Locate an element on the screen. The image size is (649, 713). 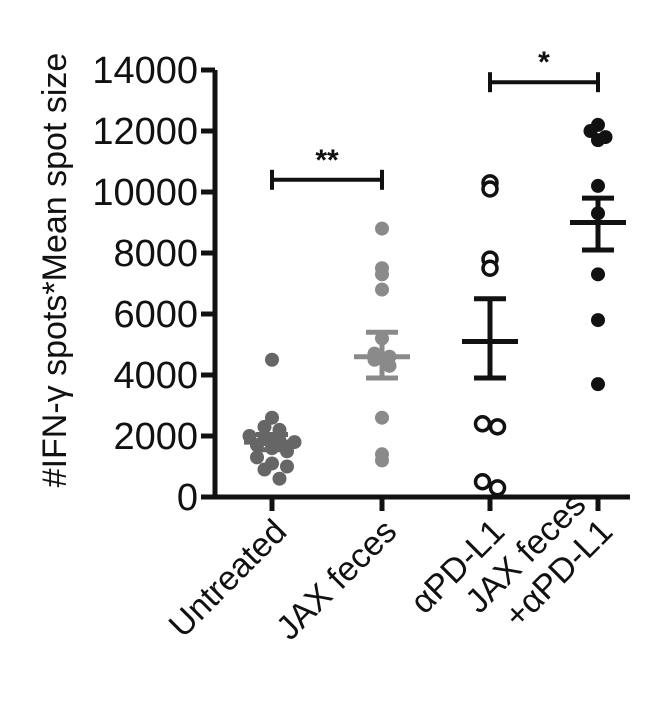
x-tick-label: JAX feces is located at coordinates (336, 579).